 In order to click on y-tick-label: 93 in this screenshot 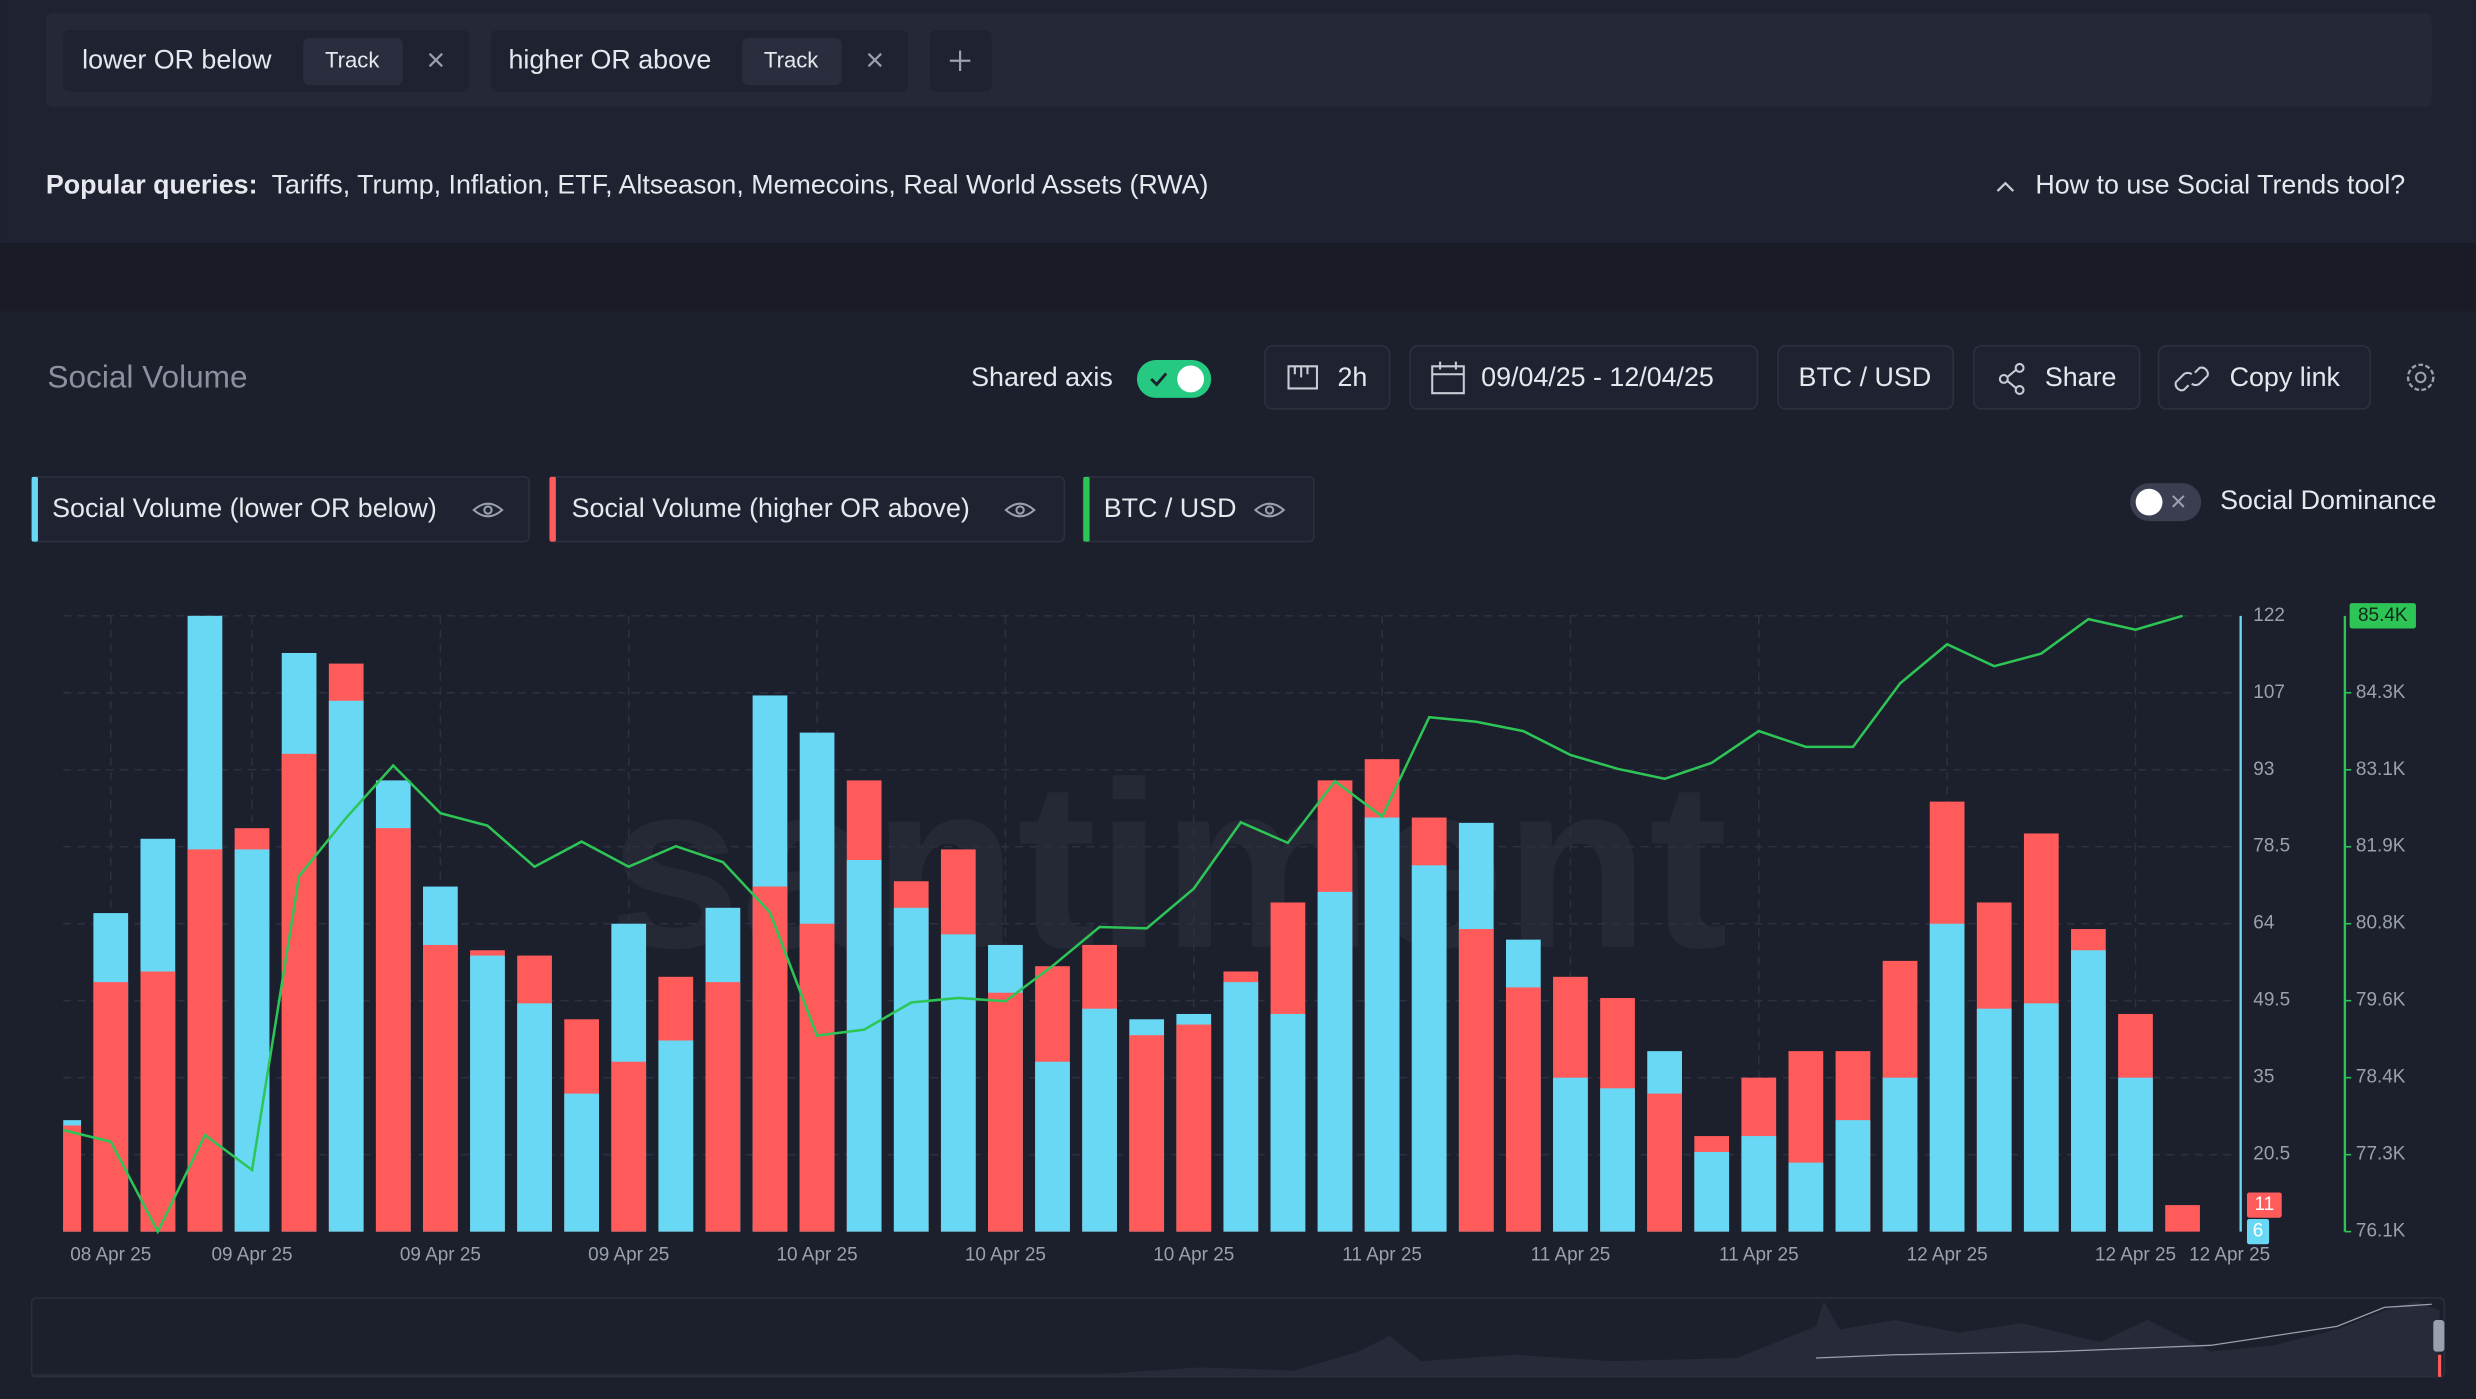, I will do `click(2263, 769)`.